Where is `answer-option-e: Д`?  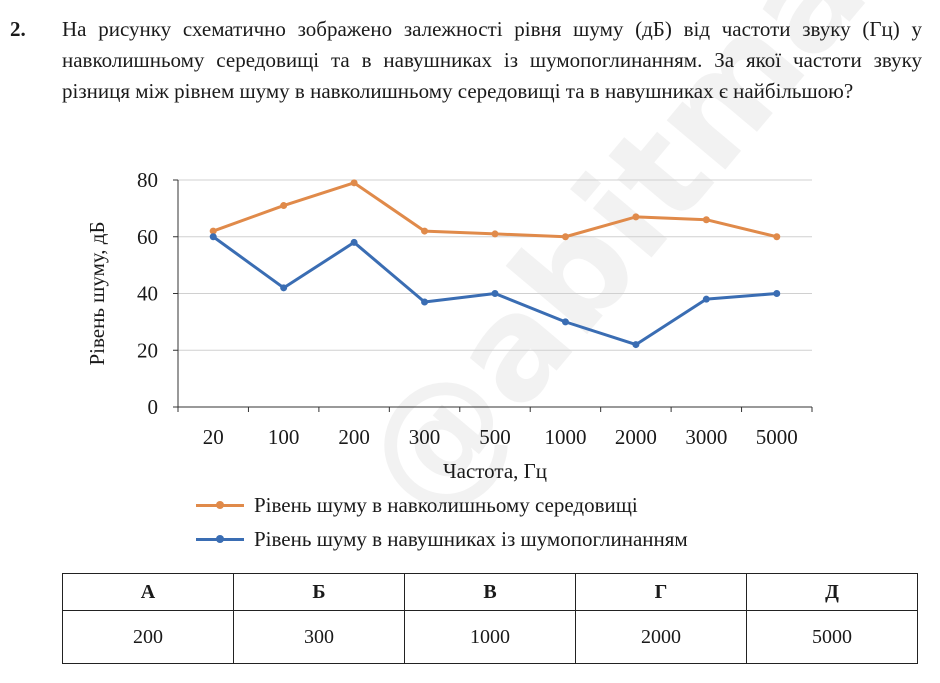 answer-option-e: Д is located at coordinates (832, 592).